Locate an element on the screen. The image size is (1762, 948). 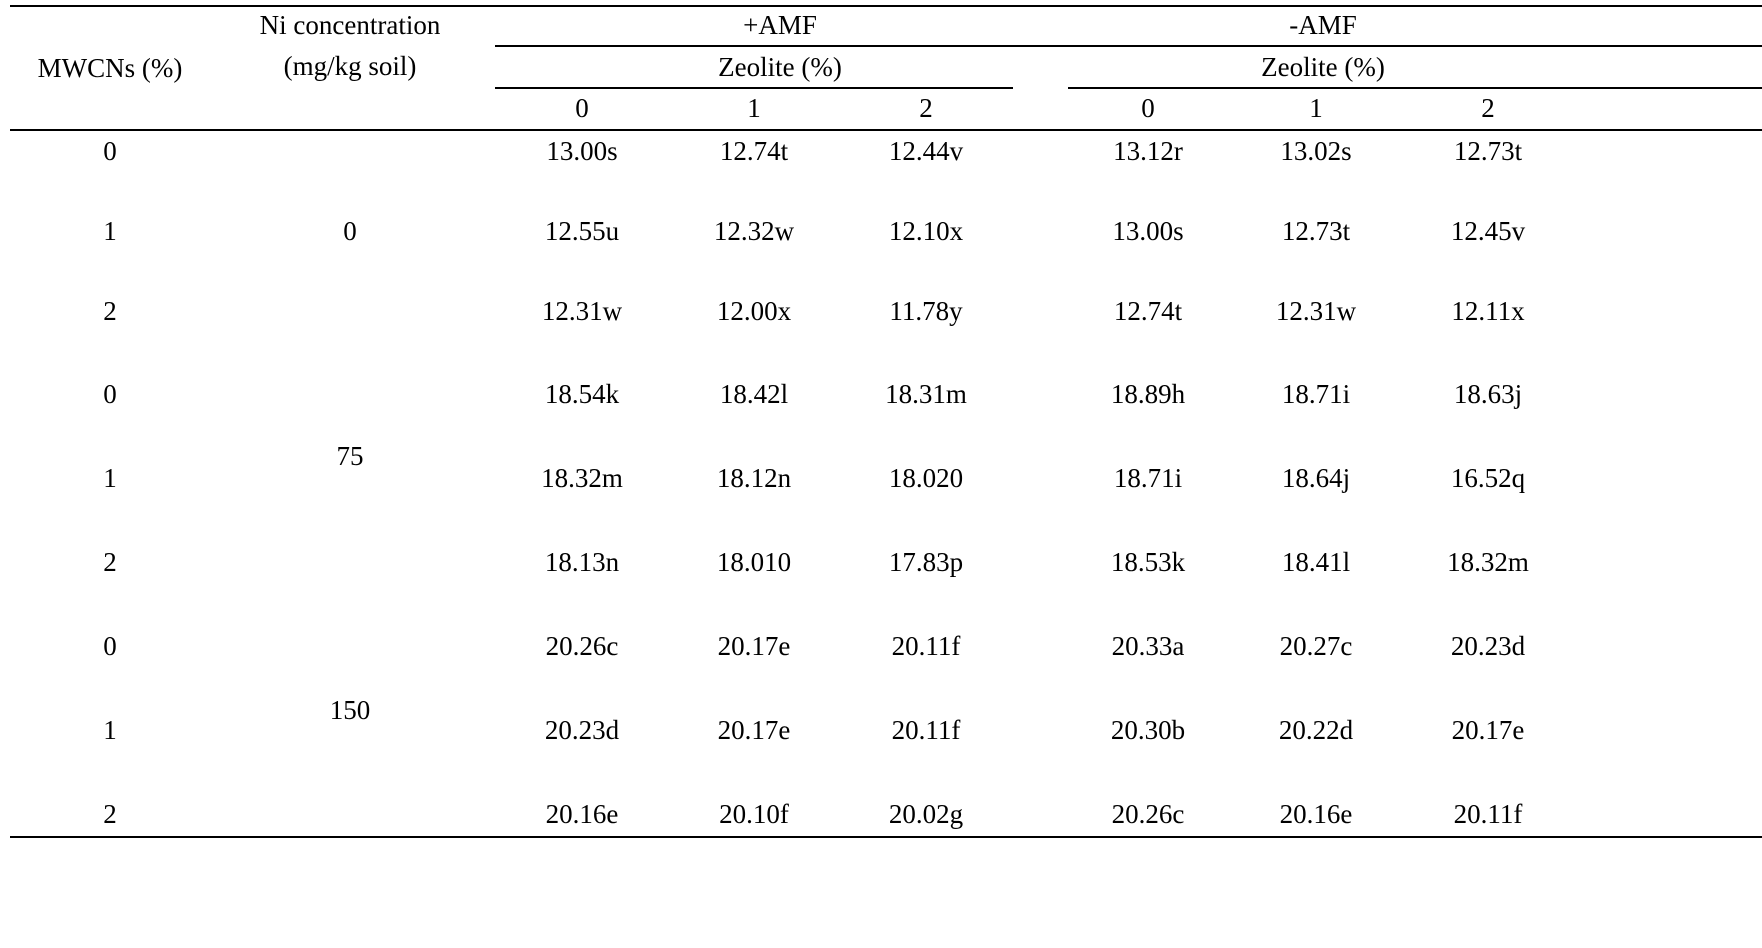
value-cell: 12.10x is located at coordinates (926, 231).